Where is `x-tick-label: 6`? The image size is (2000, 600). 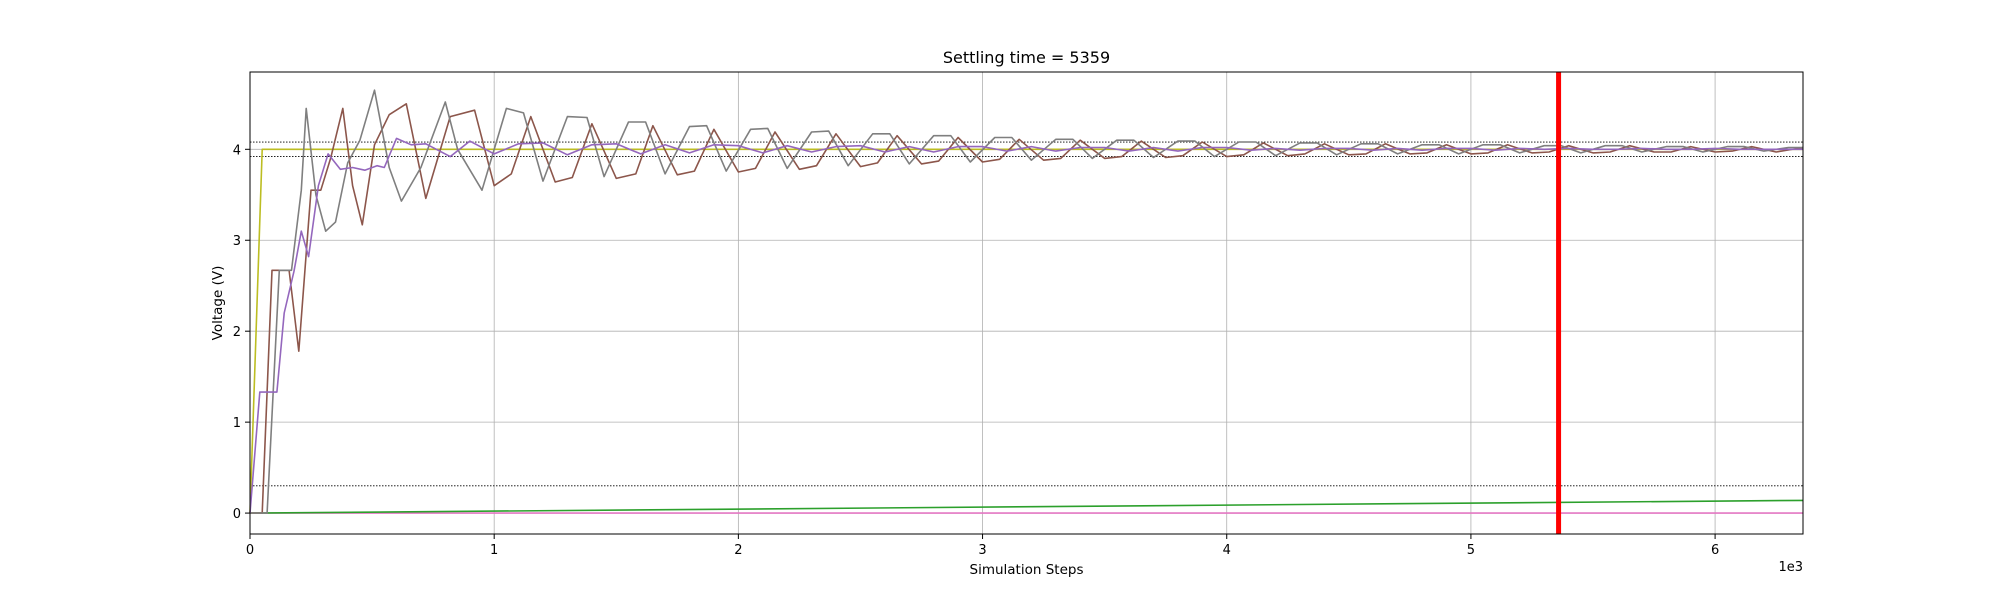 x-tick-label: 6 is located at coordinates (1715, 550).